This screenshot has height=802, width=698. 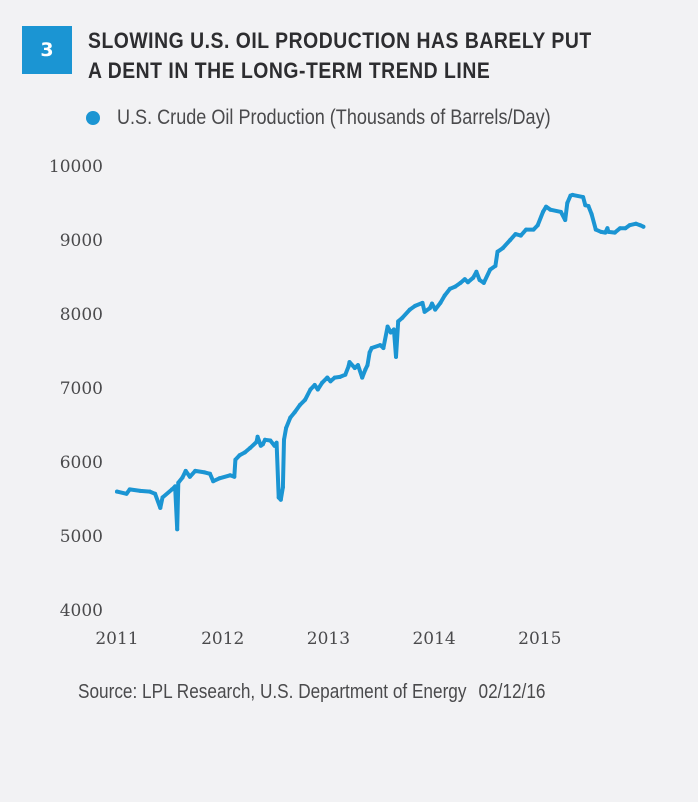 What do you see at coordinates (512, 692) in the screenshot?
I see `publish-date: 02/12/16` at bounding box center [512, 692].